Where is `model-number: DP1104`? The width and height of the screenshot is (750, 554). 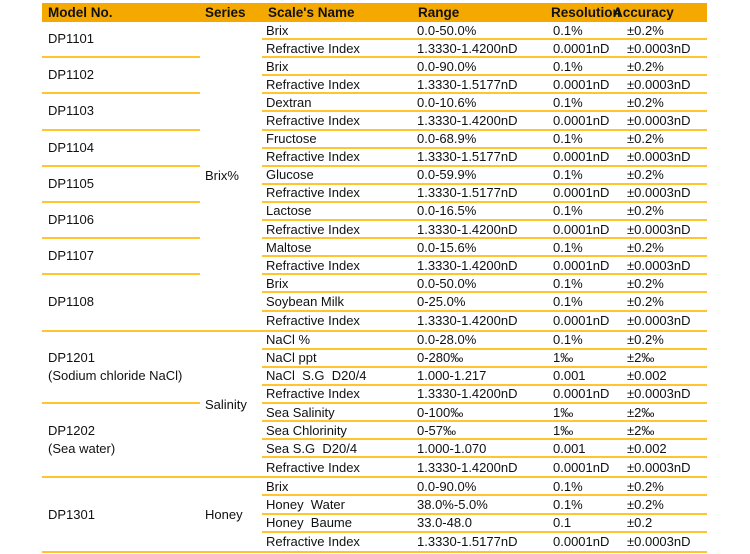 model-number: DP1104 is located at coordinates (71, 147).